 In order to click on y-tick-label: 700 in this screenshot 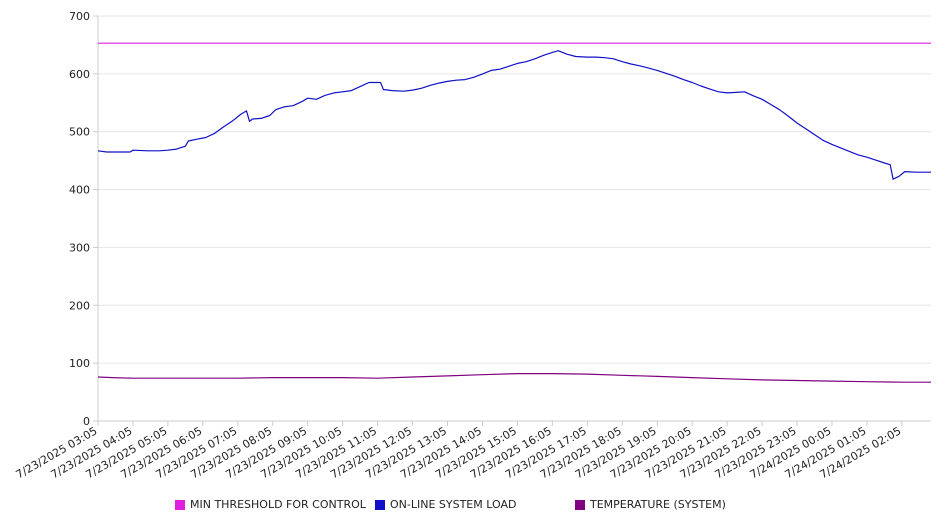, I will do `click(79, 16)`.